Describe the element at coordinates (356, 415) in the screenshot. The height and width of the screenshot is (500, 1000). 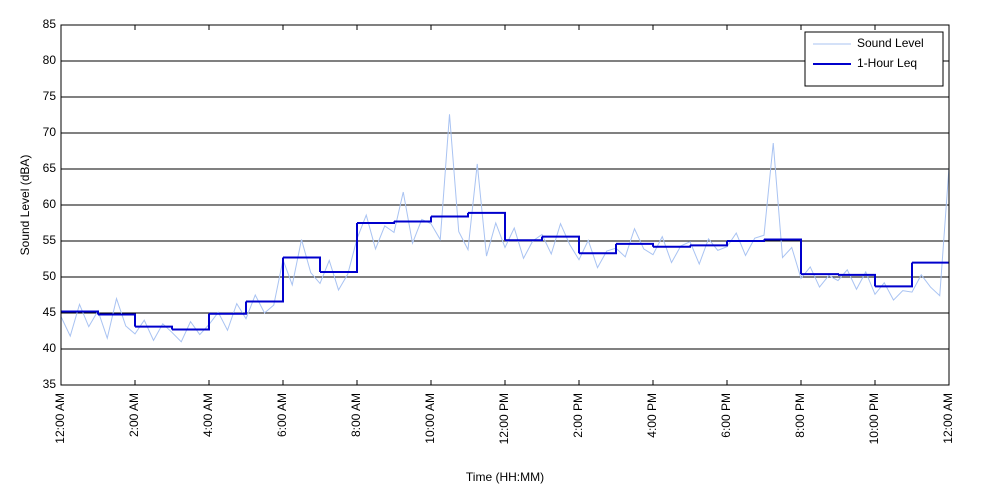
I see `x-tick-label: 8:00 AM` at that location.